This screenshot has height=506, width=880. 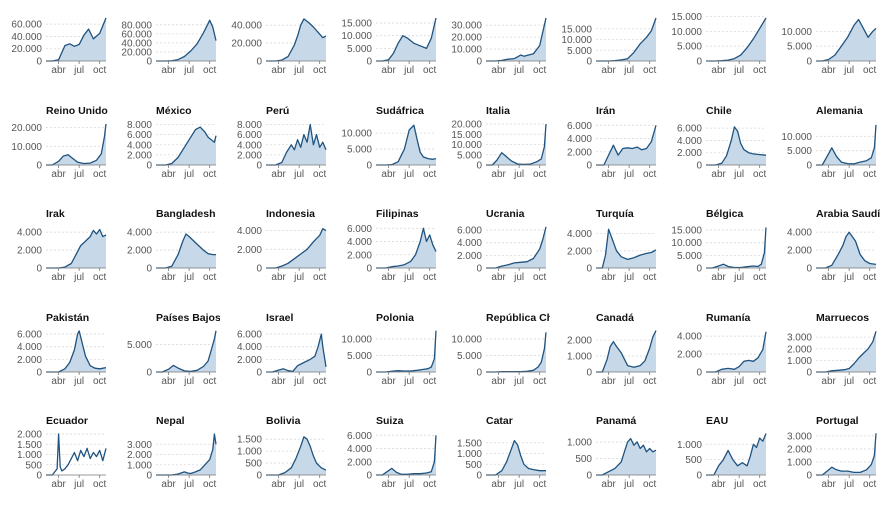 What do you see at coordinates (62, 245) in the screenshot?
I see `chart-panel: Irak 0 2.000 4.000 abr jul oct` at bounding box center [62, 245].